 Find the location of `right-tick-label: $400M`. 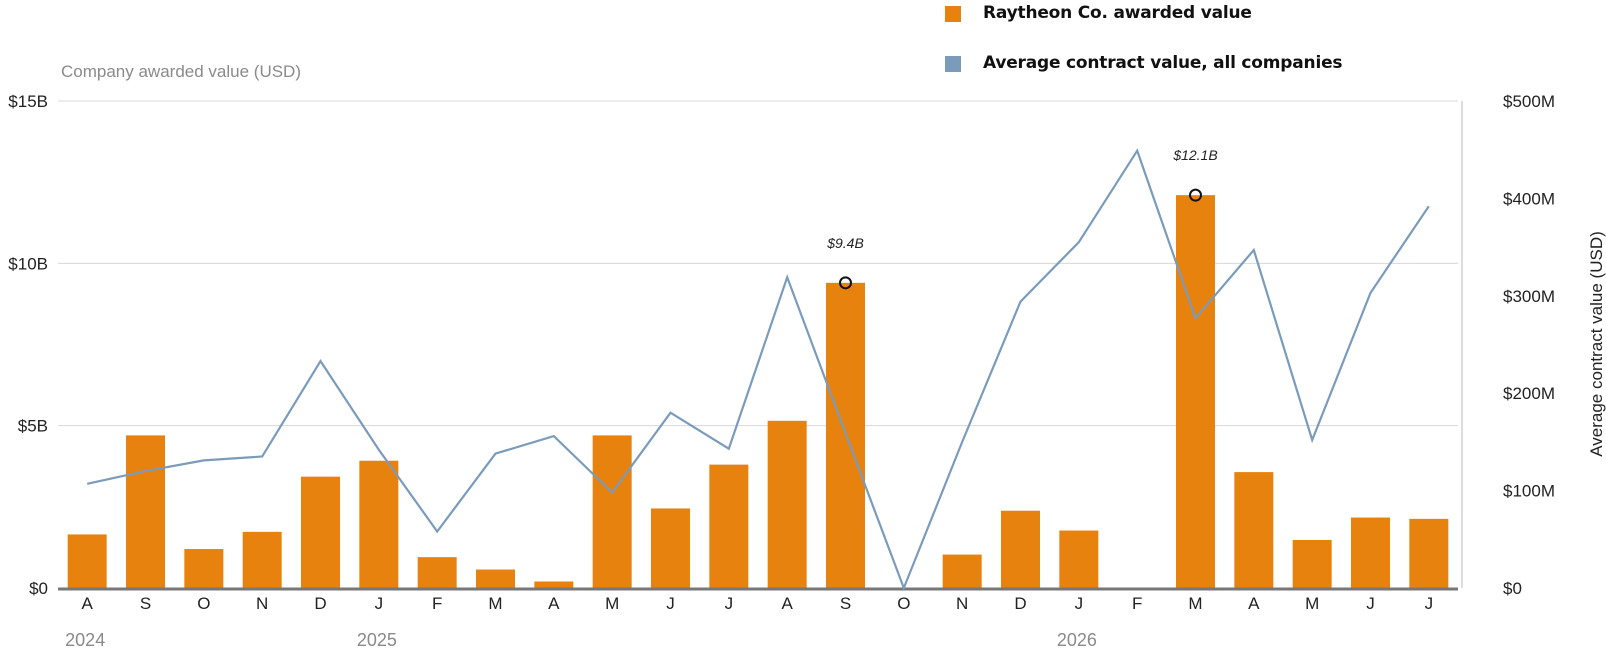

right-tick-label: $400M is located at coordinates (1529, 198).